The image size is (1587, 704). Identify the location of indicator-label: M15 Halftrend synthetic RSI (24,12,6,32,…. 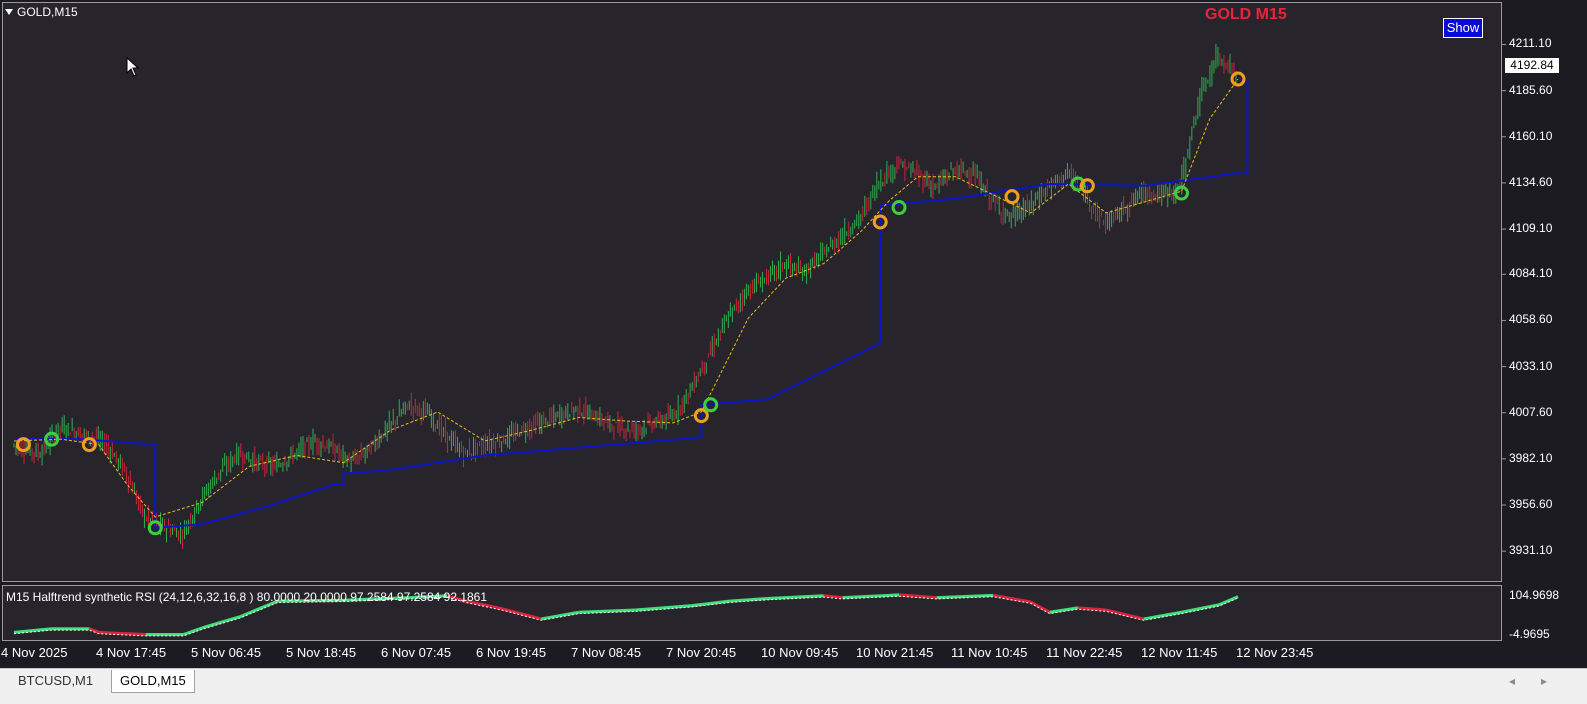
(247, 597).